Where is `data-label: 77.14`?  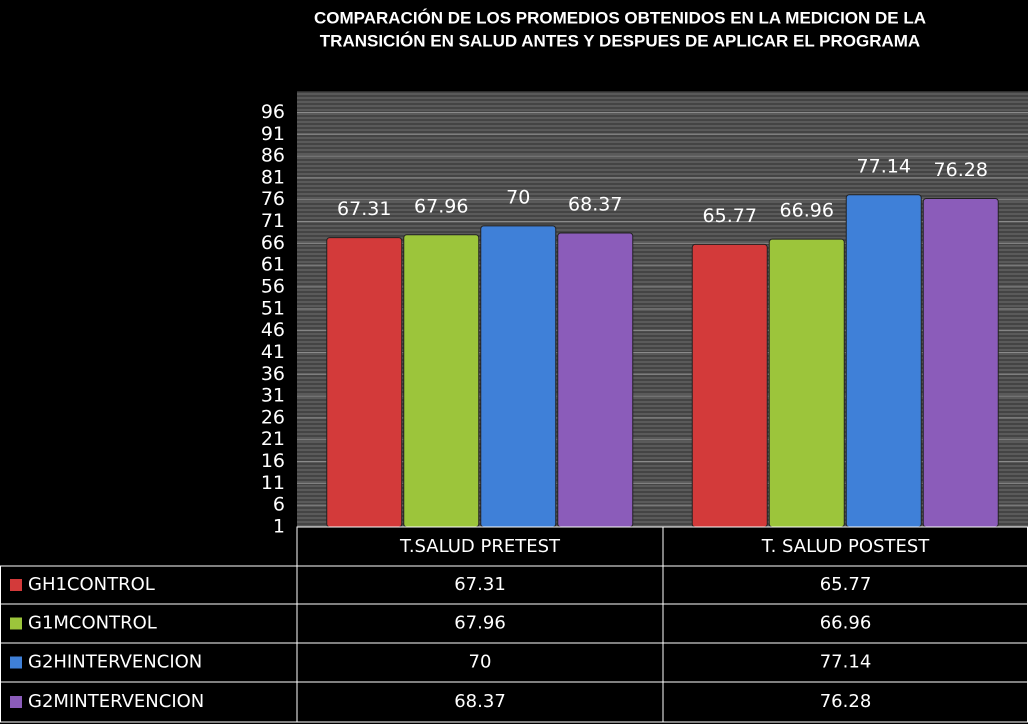
data-label: 77.14 is located at coordinates (884, 166).